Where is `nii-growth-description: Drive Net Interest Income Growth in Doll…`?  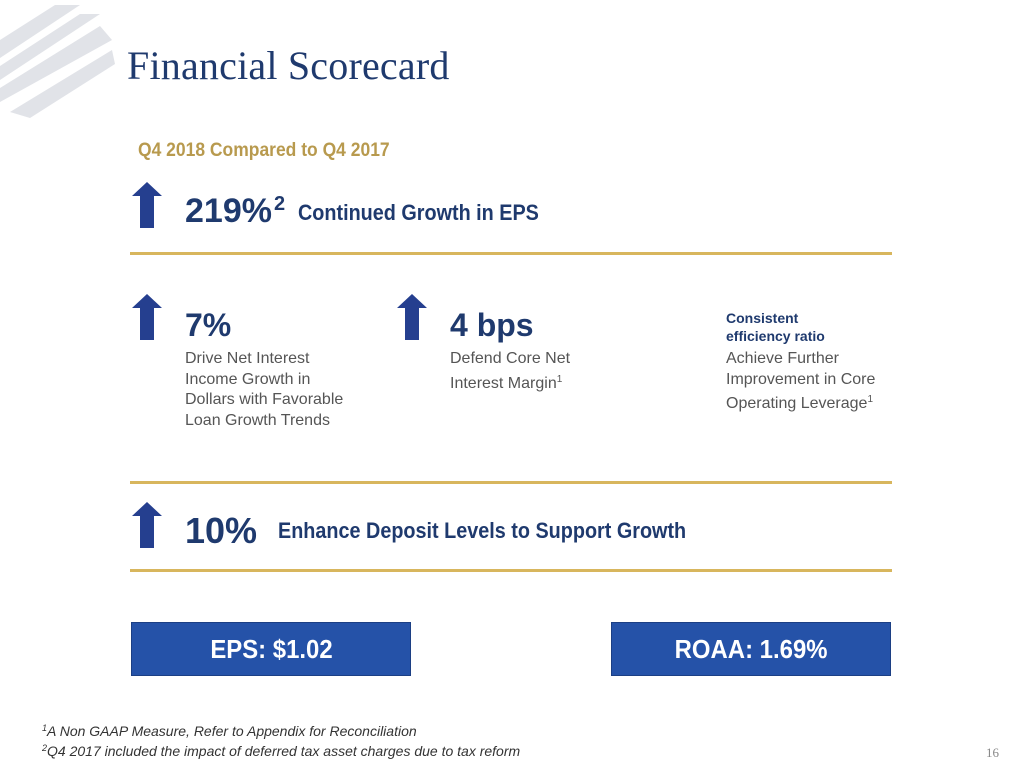
nii-growth-description: Drive Net Interest Income Growth in Doll… is located at coordinates (264, 389).